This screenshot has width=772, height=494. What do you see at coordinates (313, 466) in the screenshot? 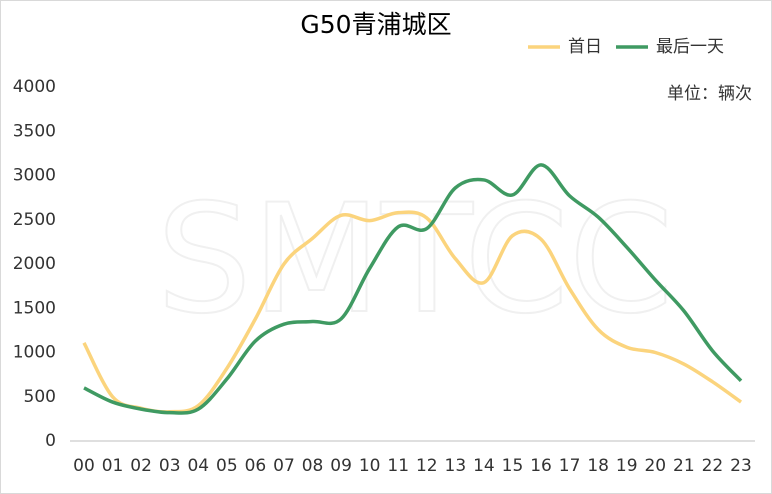
I see `x-tick-label: 08` at bounding box center [313, 466].